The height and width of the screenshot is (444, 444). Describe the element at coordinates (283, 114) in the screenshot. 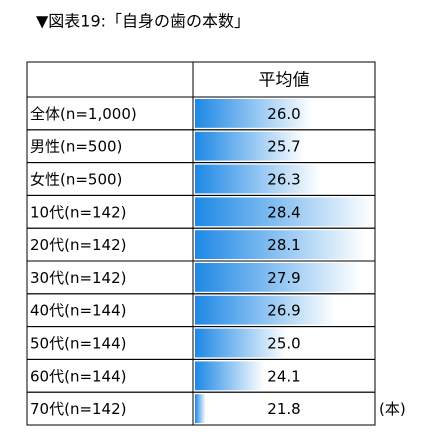

I see `row-value: 26.0` at that location.